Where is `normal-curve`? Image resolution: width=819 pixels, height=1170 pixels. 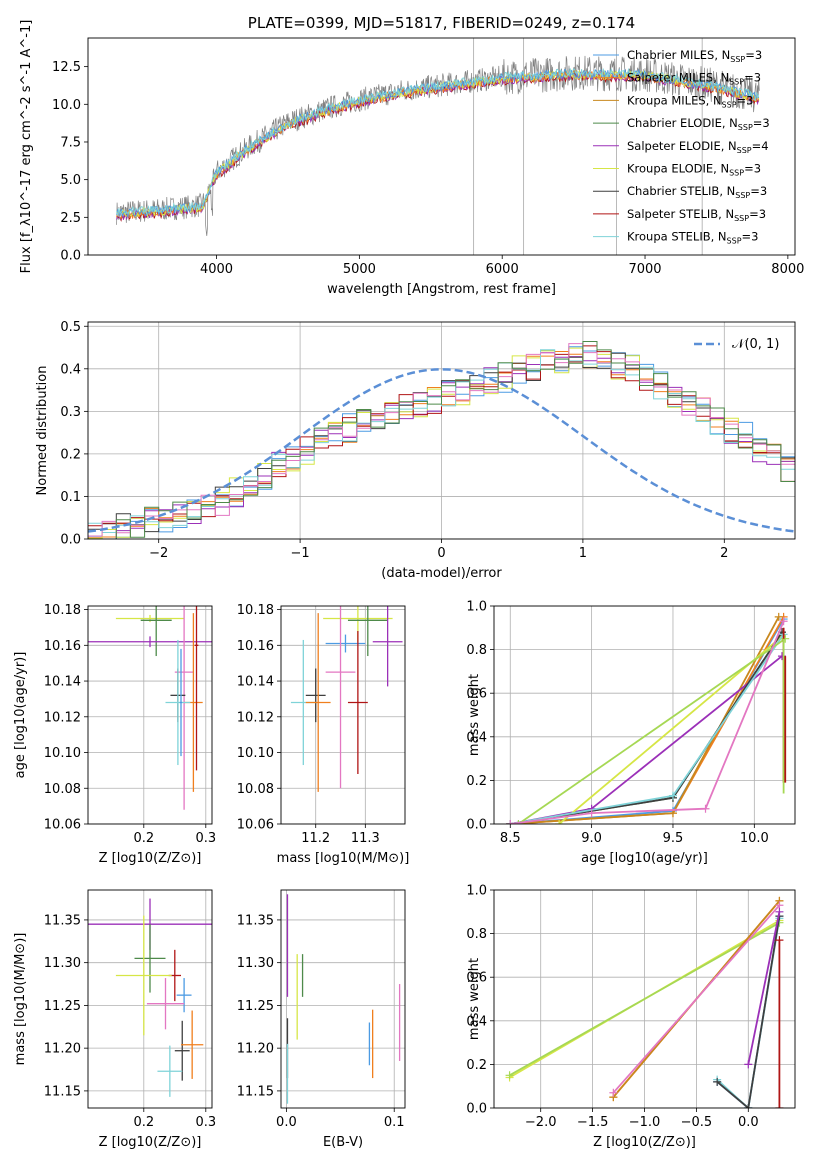 normal-curve is located at coordinates (441, 450).